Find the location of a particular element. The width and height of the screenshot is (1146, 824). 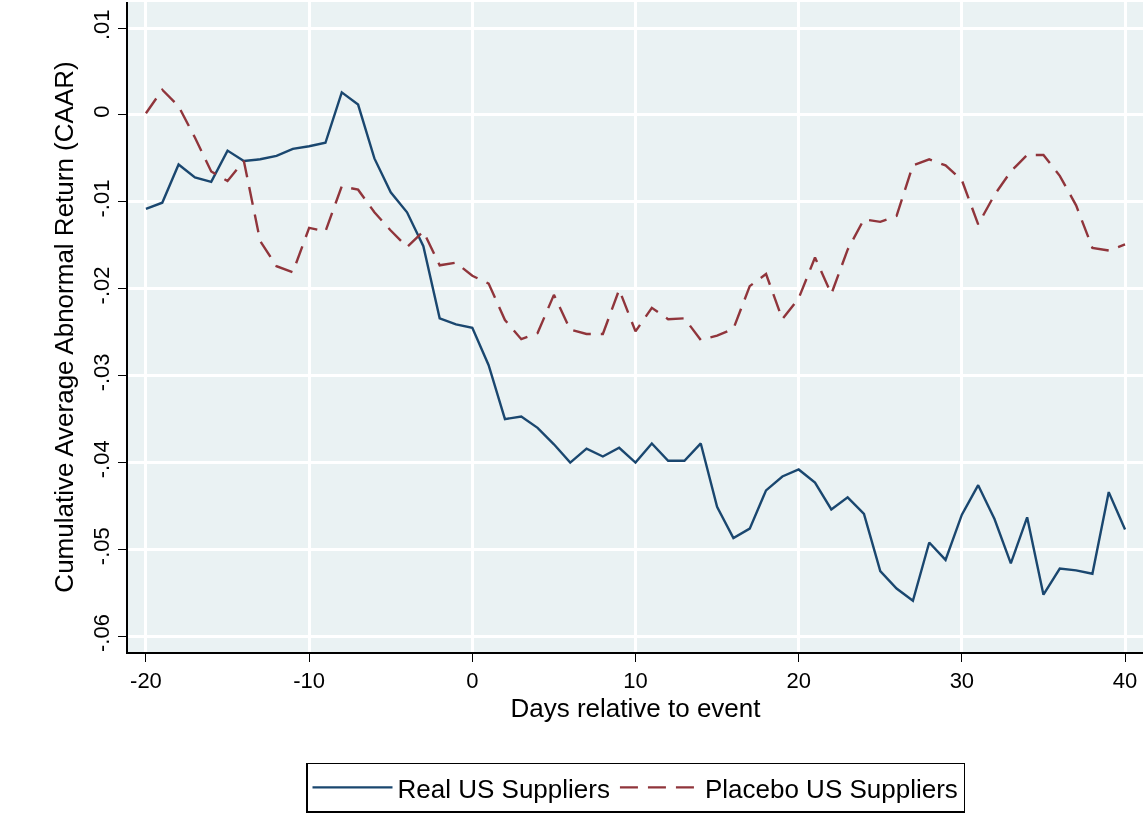

x-axis-title: Days relative to event is located at coordinates (636, 708).